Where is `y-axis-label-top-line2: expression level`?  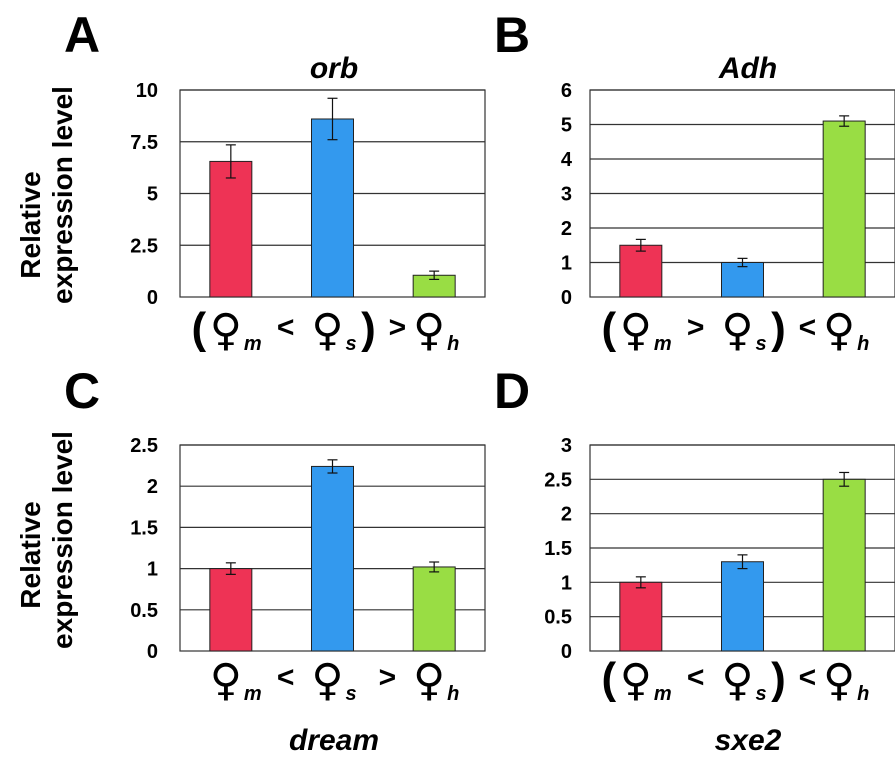 y-axis-label-top-line2: expression level is located at coordinates (62, 195).